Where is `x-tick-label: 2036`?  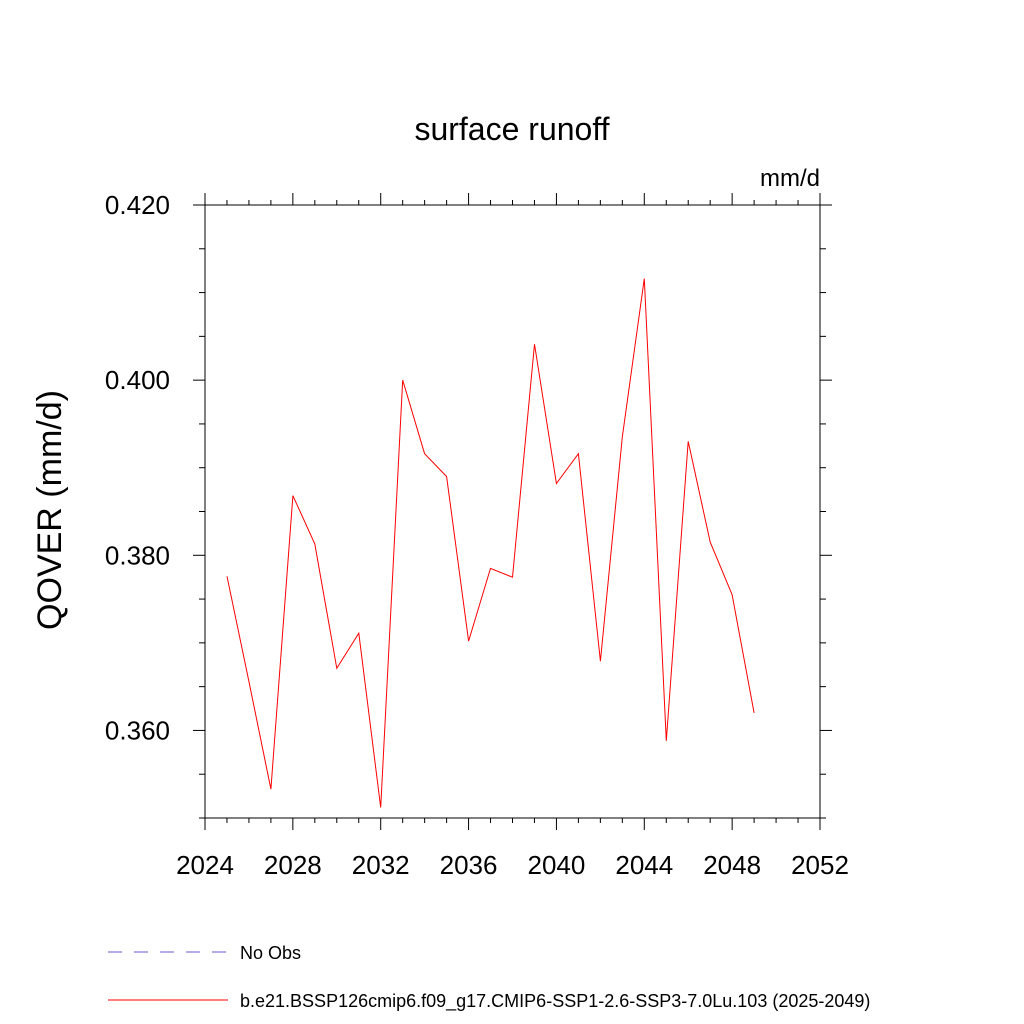 x-tick-label: 2036 is located at coordinates (469, 865).